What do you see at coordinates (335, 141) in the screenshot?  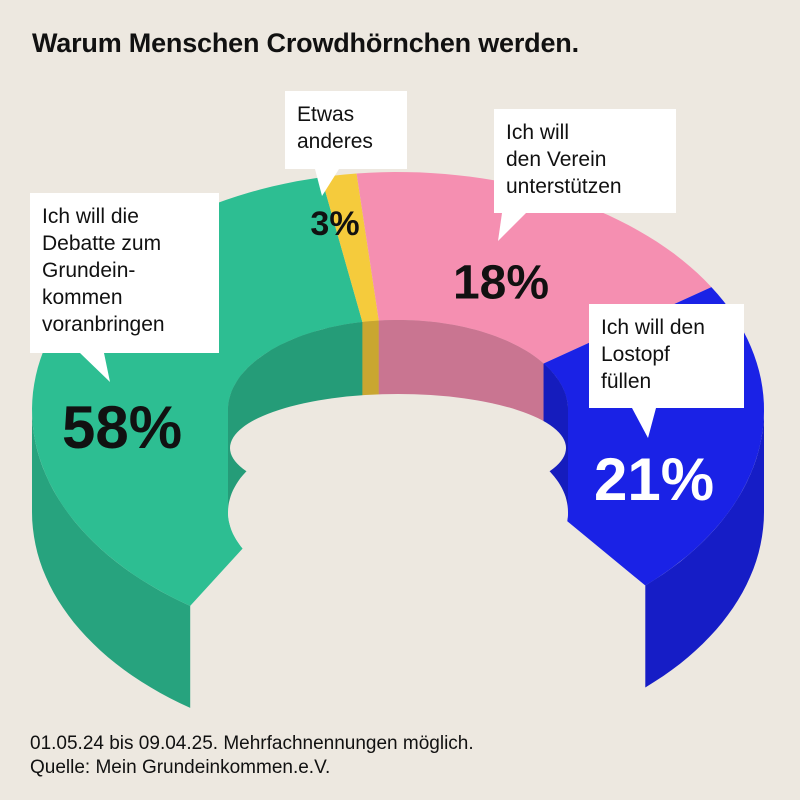 I see `slice-label-line: anderes` at bounding box center [335, 141].